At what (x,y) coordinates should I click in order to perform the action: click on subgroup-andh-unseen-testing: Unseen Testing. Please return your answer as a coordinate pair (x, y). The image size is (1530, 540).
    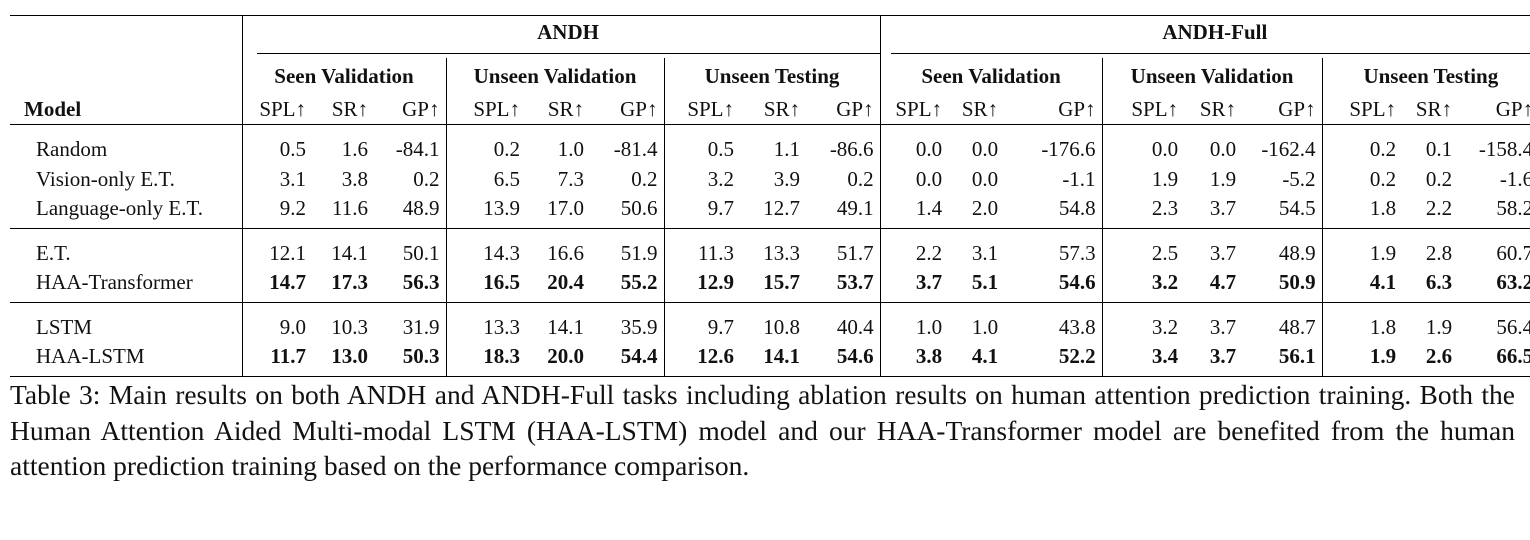
    Looking at the image, I should click on (772, 76).